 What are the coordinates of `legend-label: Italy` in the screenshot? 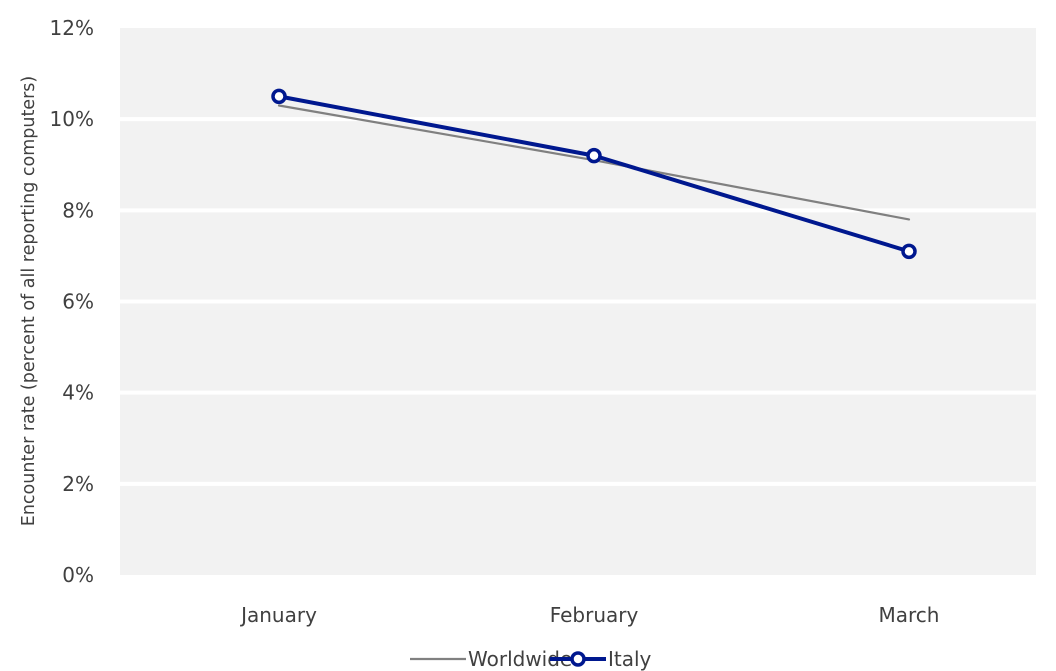 It's located at (630, 659).